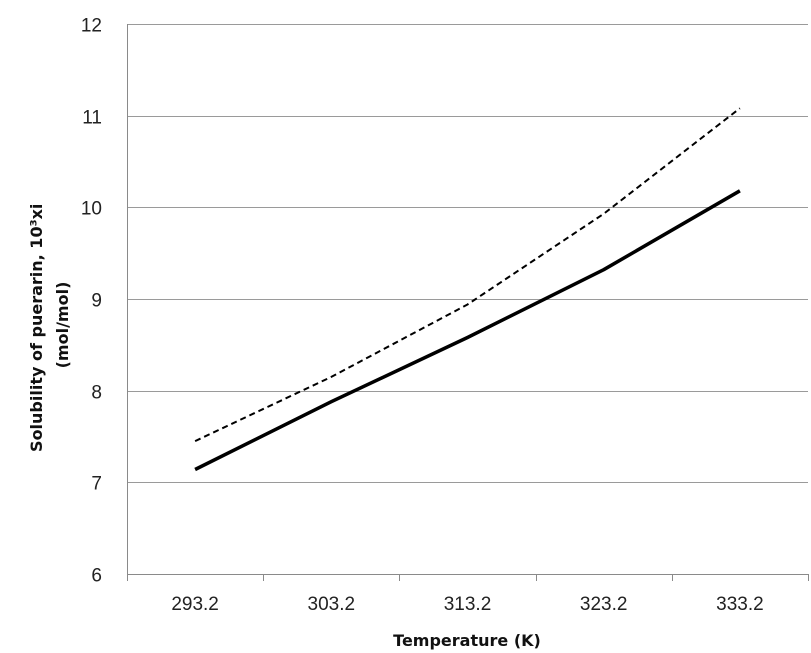 The image size is (811, 653). What do you see at coordinates (332, 604) in the screenshot?
I see `x-tick-label: 303.2` at bounding box center [332, 604].